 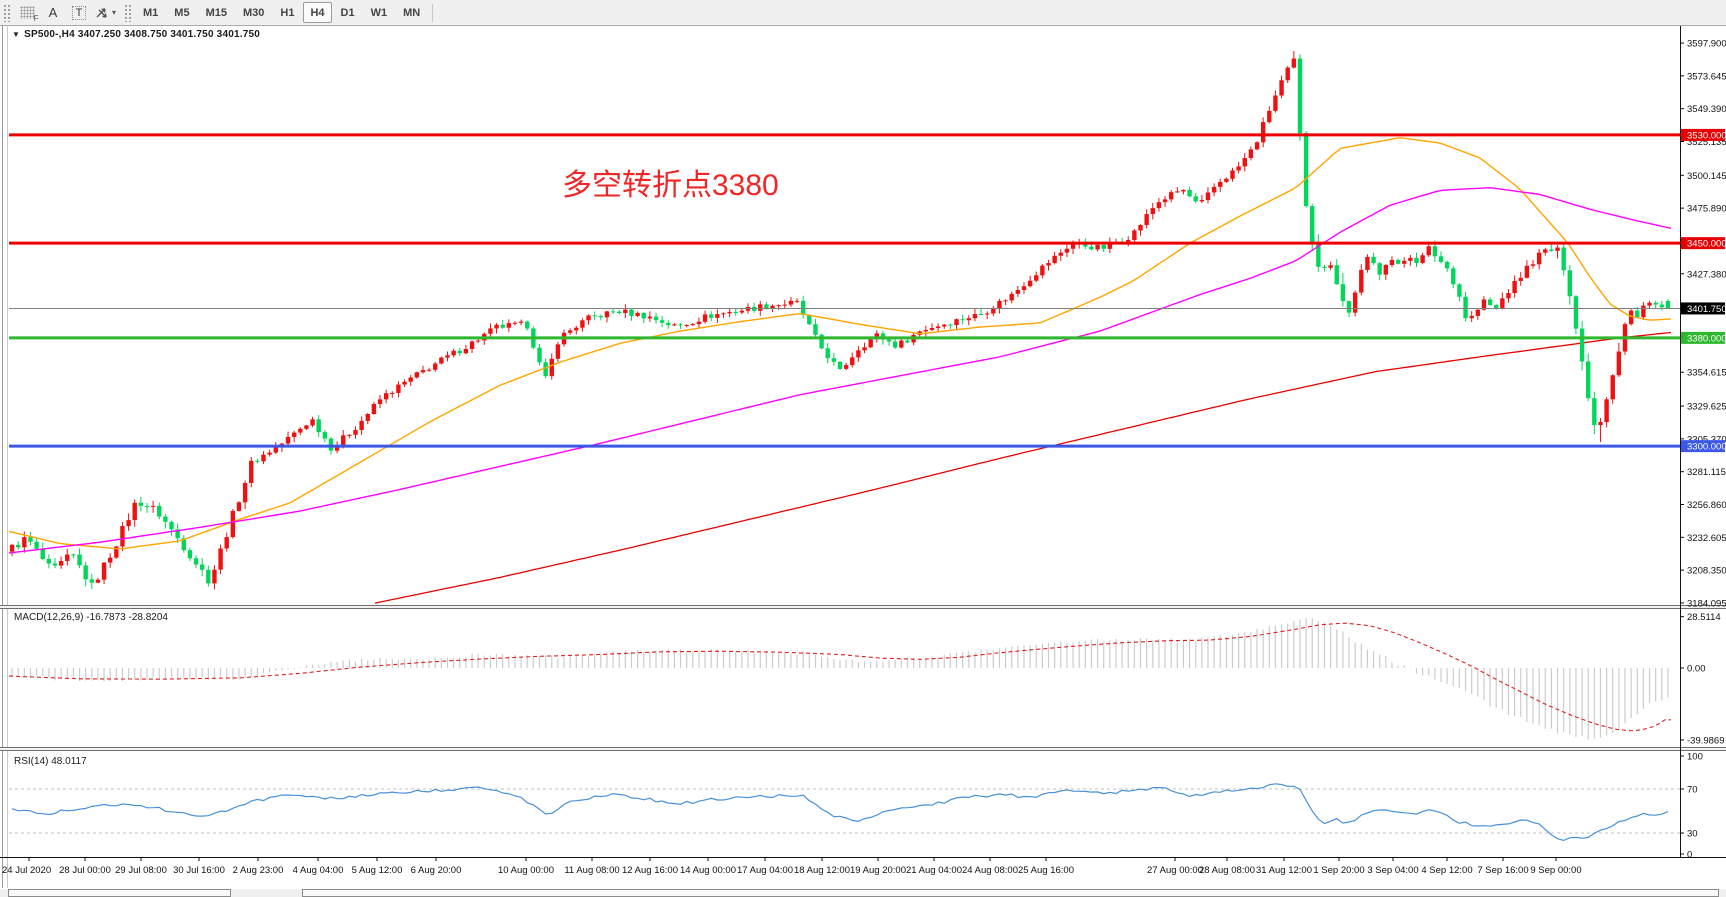 What do you see at coordinates (1695, 757) in the screenshot?
I see `rsi-tick-label: 100` at bounding box center [1695, 757].